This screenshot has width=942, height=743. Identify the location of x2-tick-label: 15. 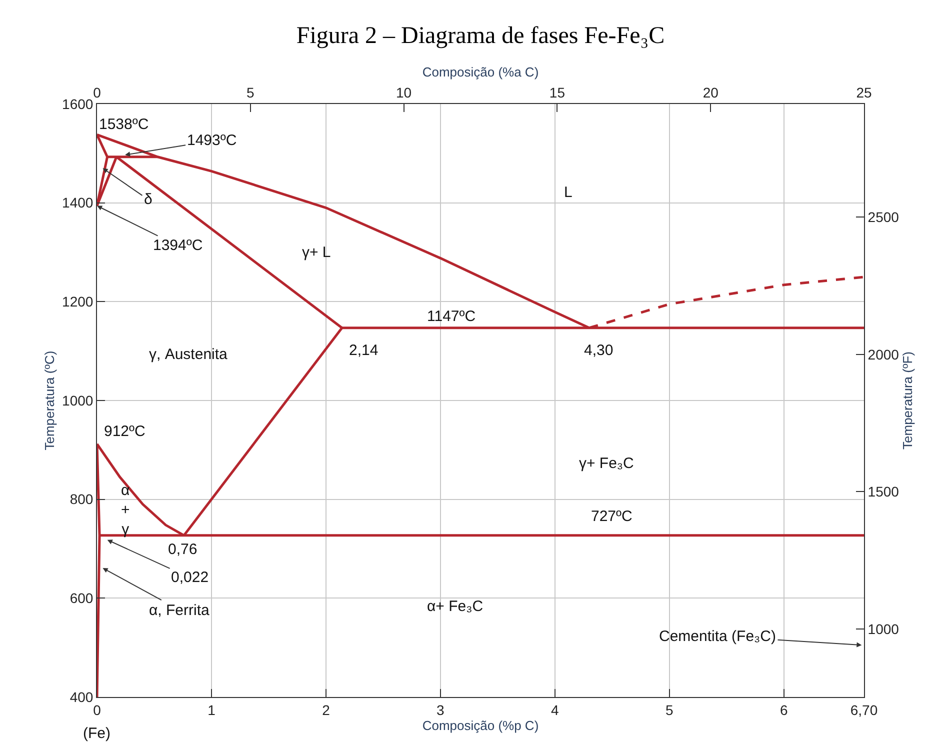
(557, 92).